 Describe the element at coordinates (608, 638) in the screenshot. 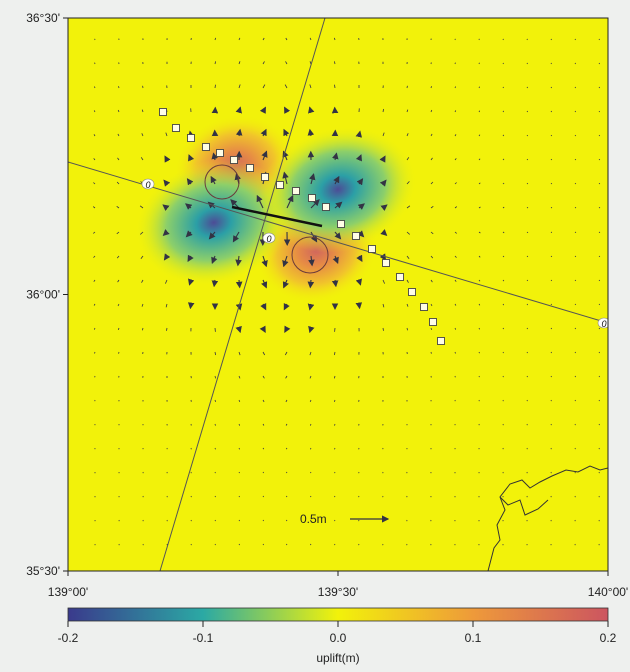

I see `colorbar-tick-label: 0.2` at that location.